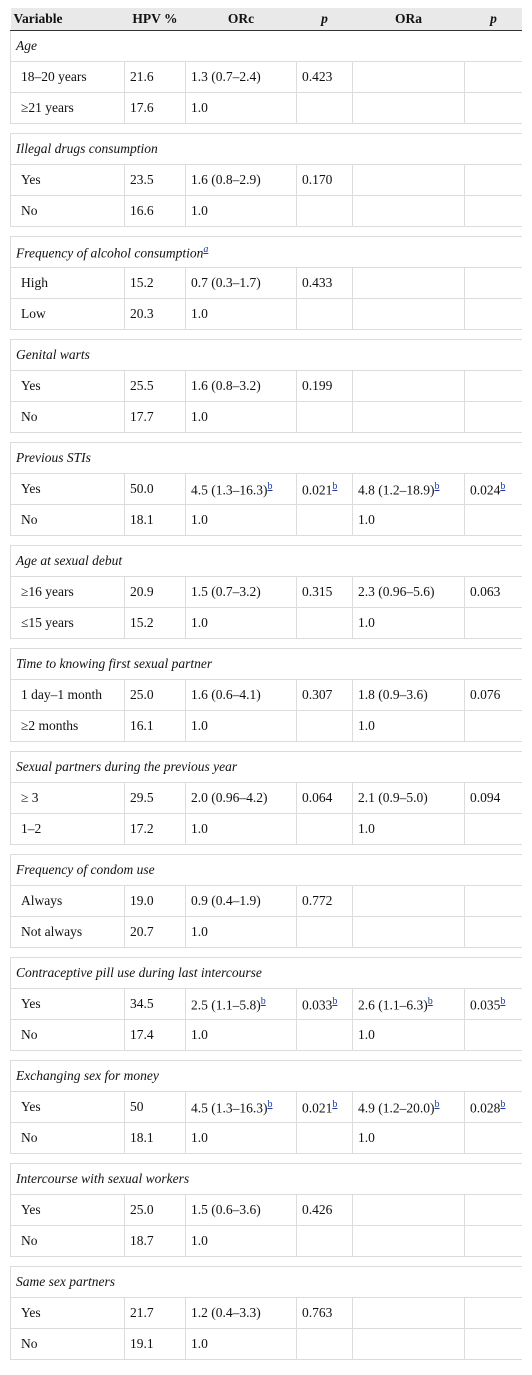 The height and width of the screenshot is (1375, 532). Describe the element at coordinates (155, 623) in the screenshot. I see `cell: 15.2` at that location.